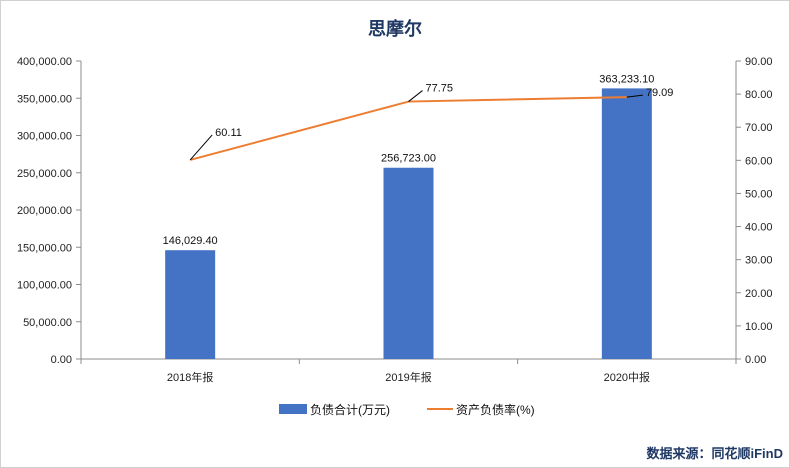 The width and height of the screenshot is (790, 468). What do you see at coordinates (759, 62) in the screenshot?
I see `y-right-tick-label: 90.00` at bounding box center [759, 62].